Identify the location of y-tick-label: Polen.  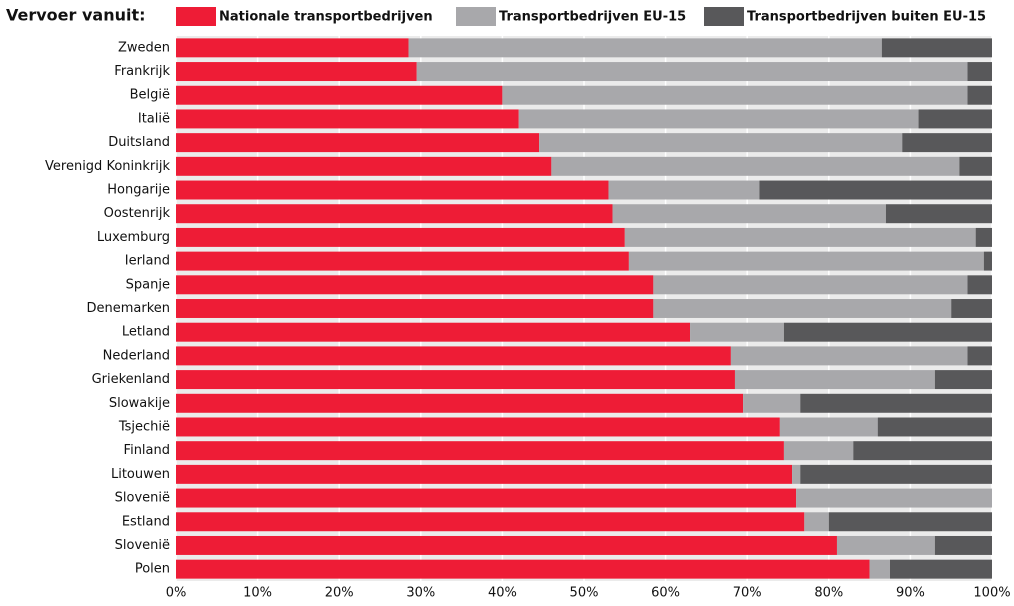
(152, 569).